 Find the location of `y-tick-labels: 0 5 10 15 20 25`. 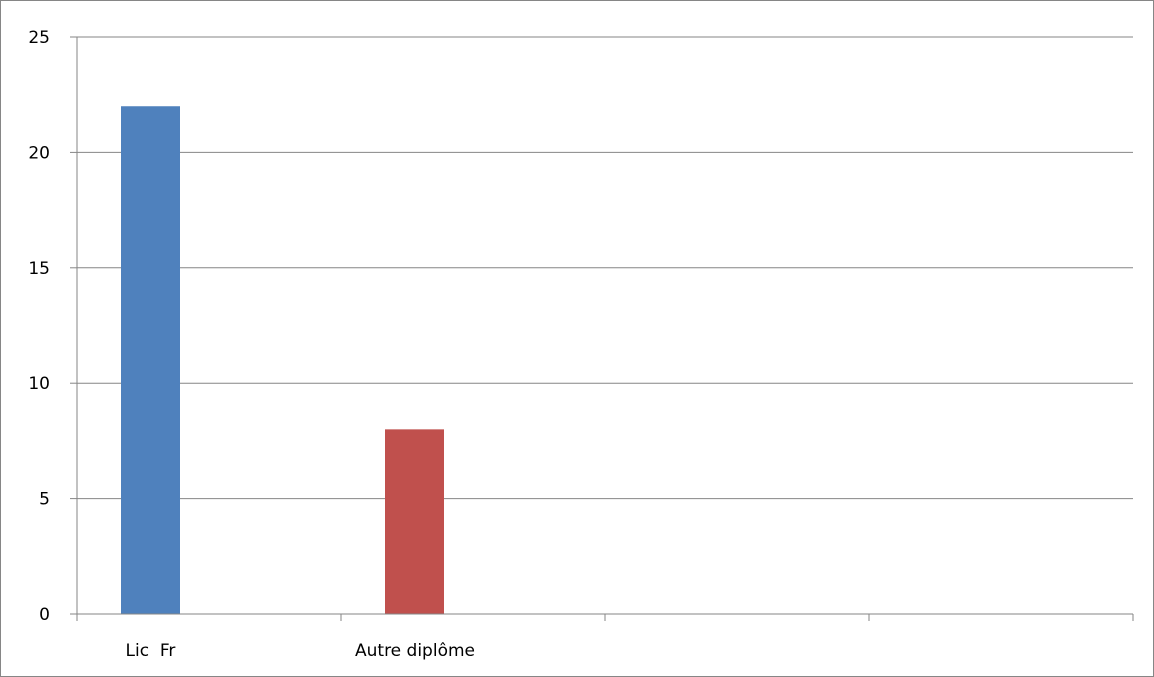

y-tick-labels: 0 5 10 15 20 25 is located at coordinates (39, 326).